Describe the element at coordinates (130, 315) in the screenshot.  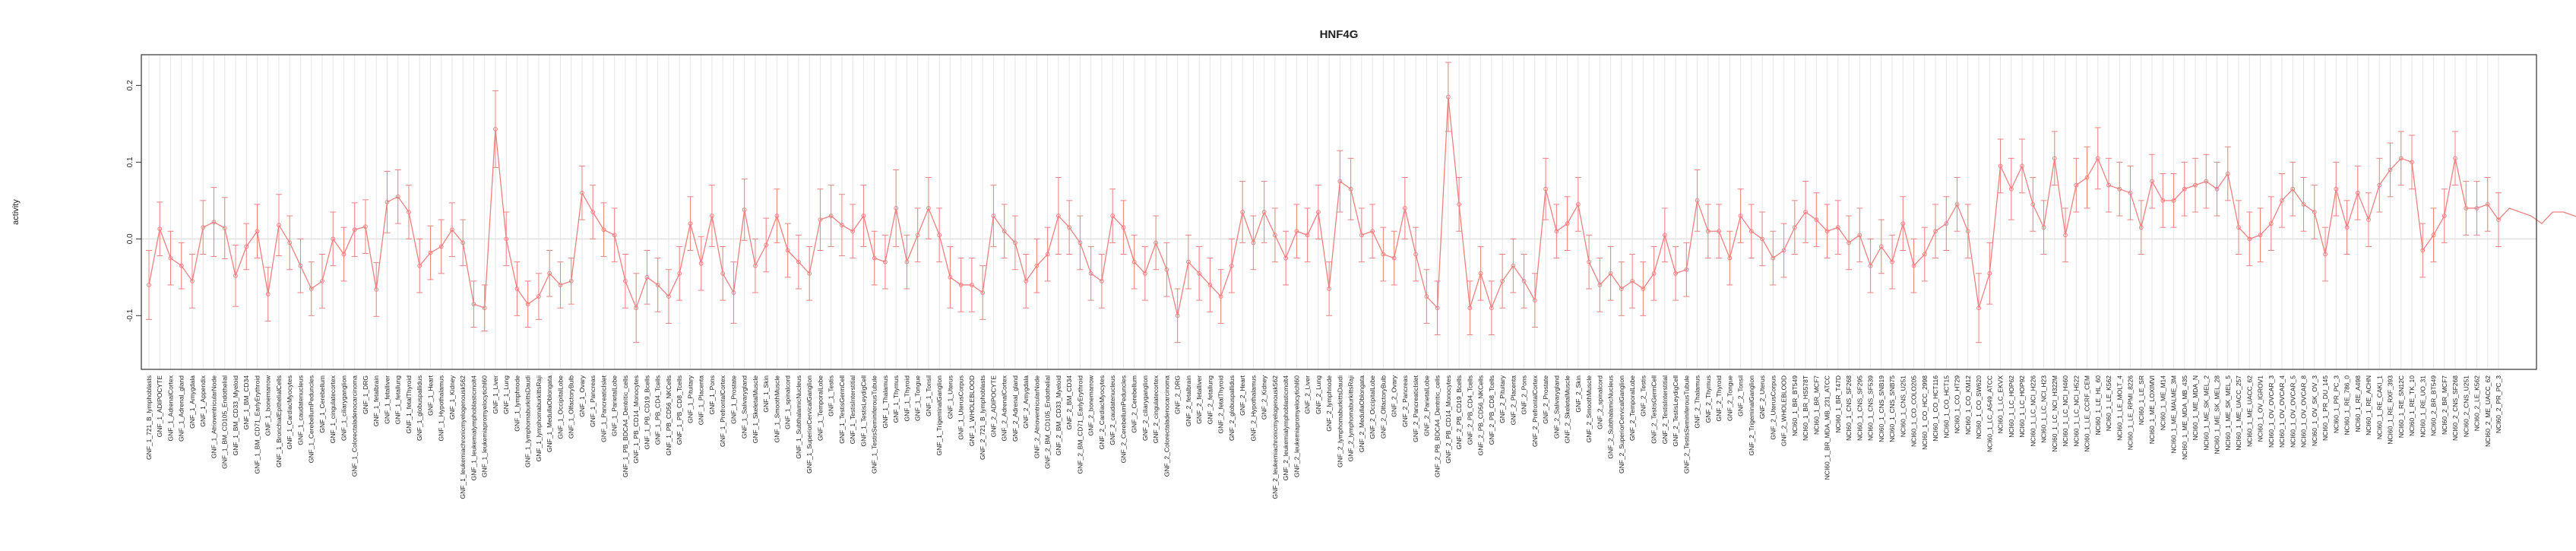
I see `y-tick-label: -0.1` at that location.